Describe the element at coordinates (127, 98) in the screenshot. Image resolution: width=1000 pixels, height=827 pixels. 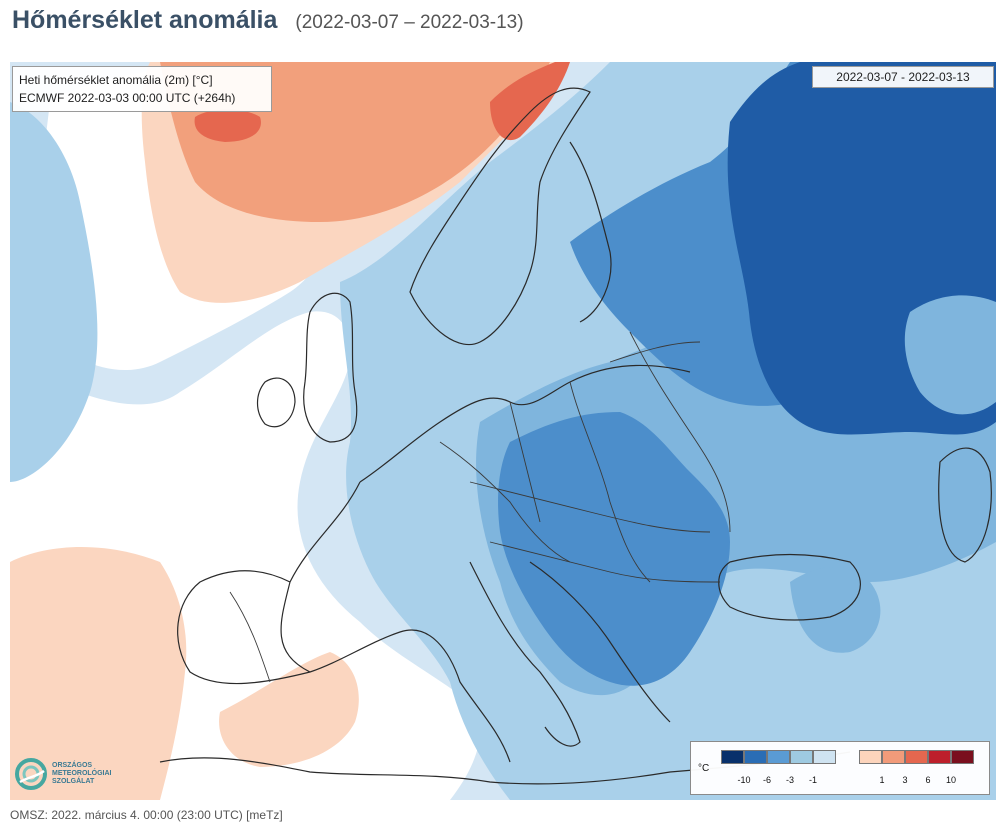
I see `info-model-run: ECMWF 2022-03-03 00:00 UTC (+264h)` at that location.